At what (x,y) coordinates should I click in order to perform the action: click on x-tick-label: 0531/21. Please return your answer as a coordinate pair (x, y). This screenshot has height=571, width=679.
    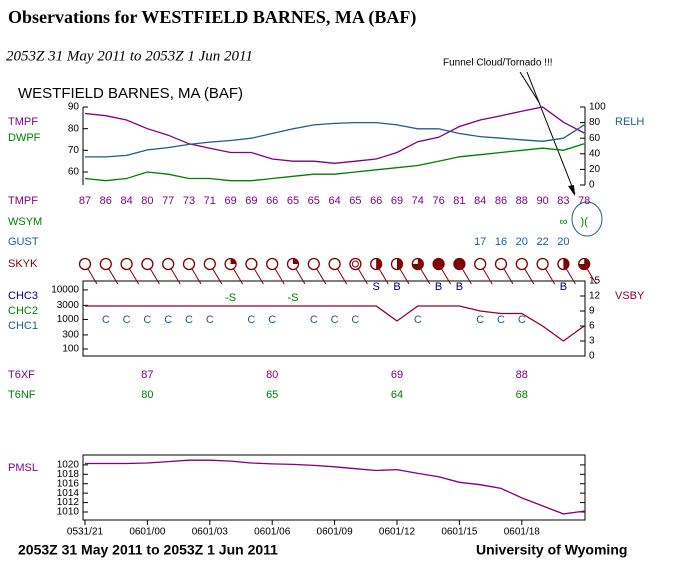
    Looking at the image, I should click on (85, 532).